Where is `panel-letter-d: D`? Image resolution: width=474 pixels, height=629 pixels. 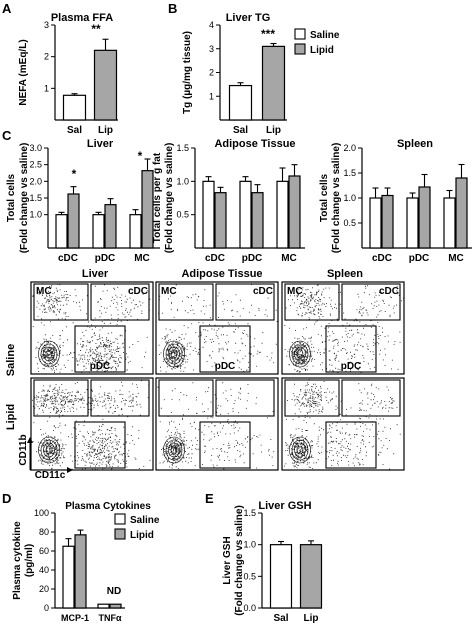
panel-letter-d: D is located at coordinates (6, 498).